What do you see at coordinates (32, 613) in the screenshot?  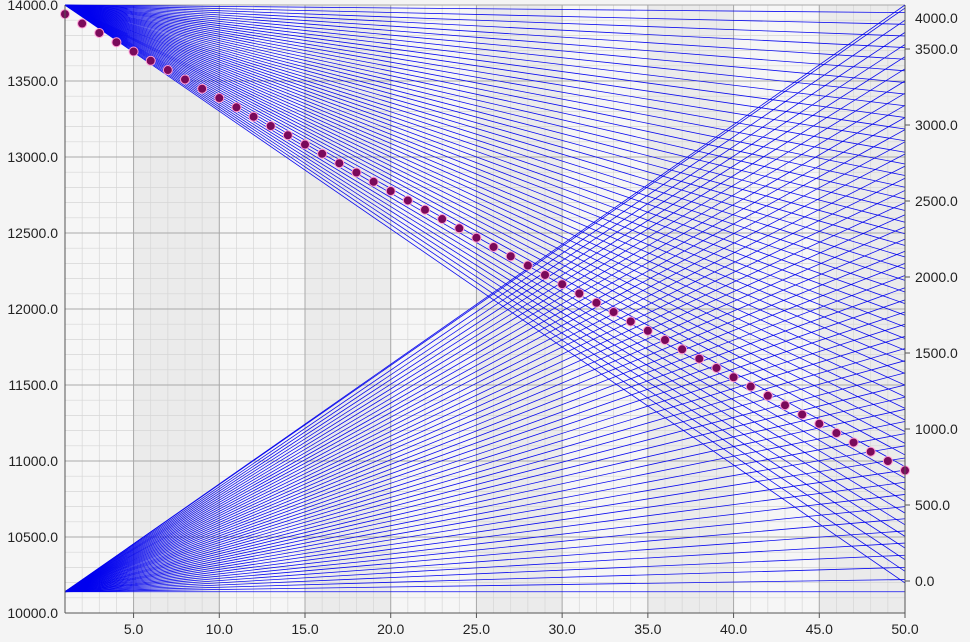 I see `y-tick-label: 10000.0` at bounding box center [32, 613].